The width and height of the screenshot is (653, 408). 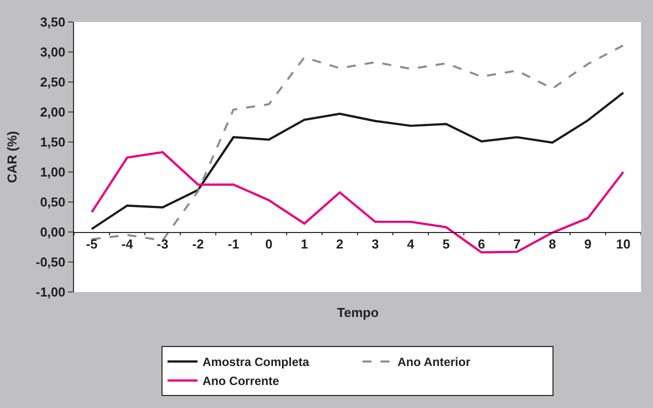 What do you see at coordinates (53, 142) in the screenshot?
I see `y-tick-label: 1,50` at bounding box center [53, 142].